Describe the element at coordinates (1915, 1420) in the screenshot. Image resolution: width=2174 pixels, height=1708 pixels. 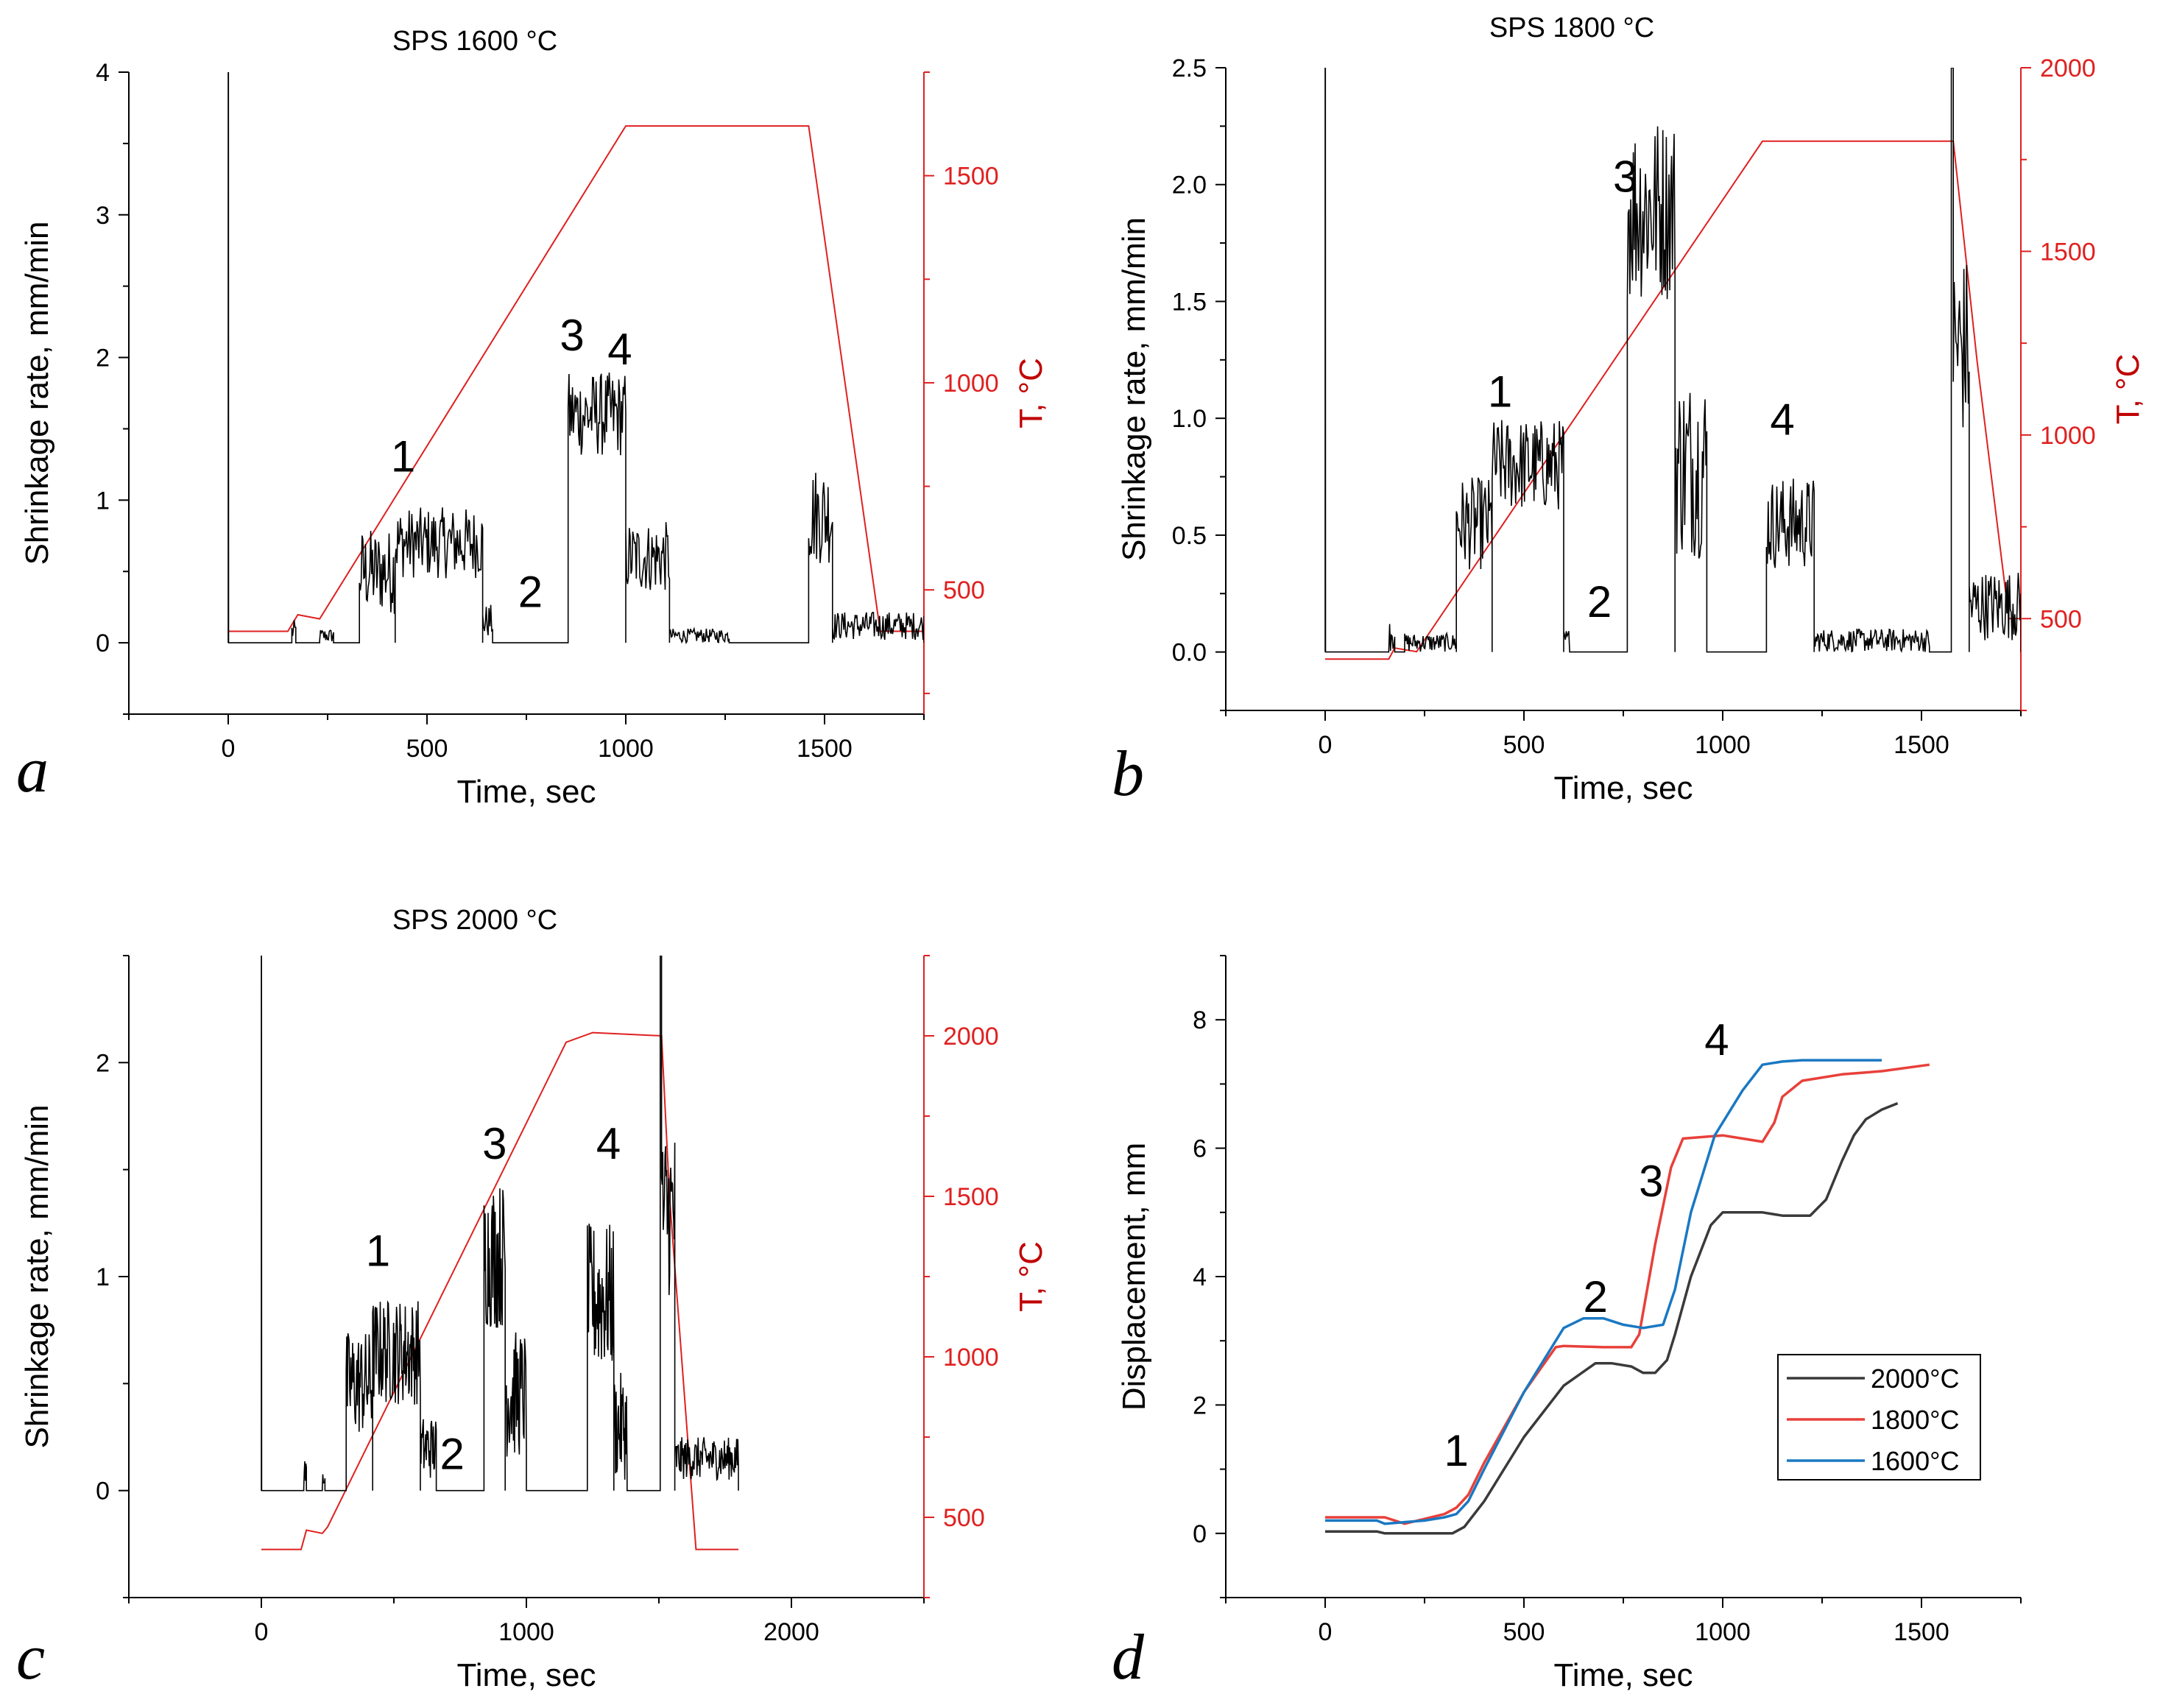
I see `legend-label: 1800°C` at that location.